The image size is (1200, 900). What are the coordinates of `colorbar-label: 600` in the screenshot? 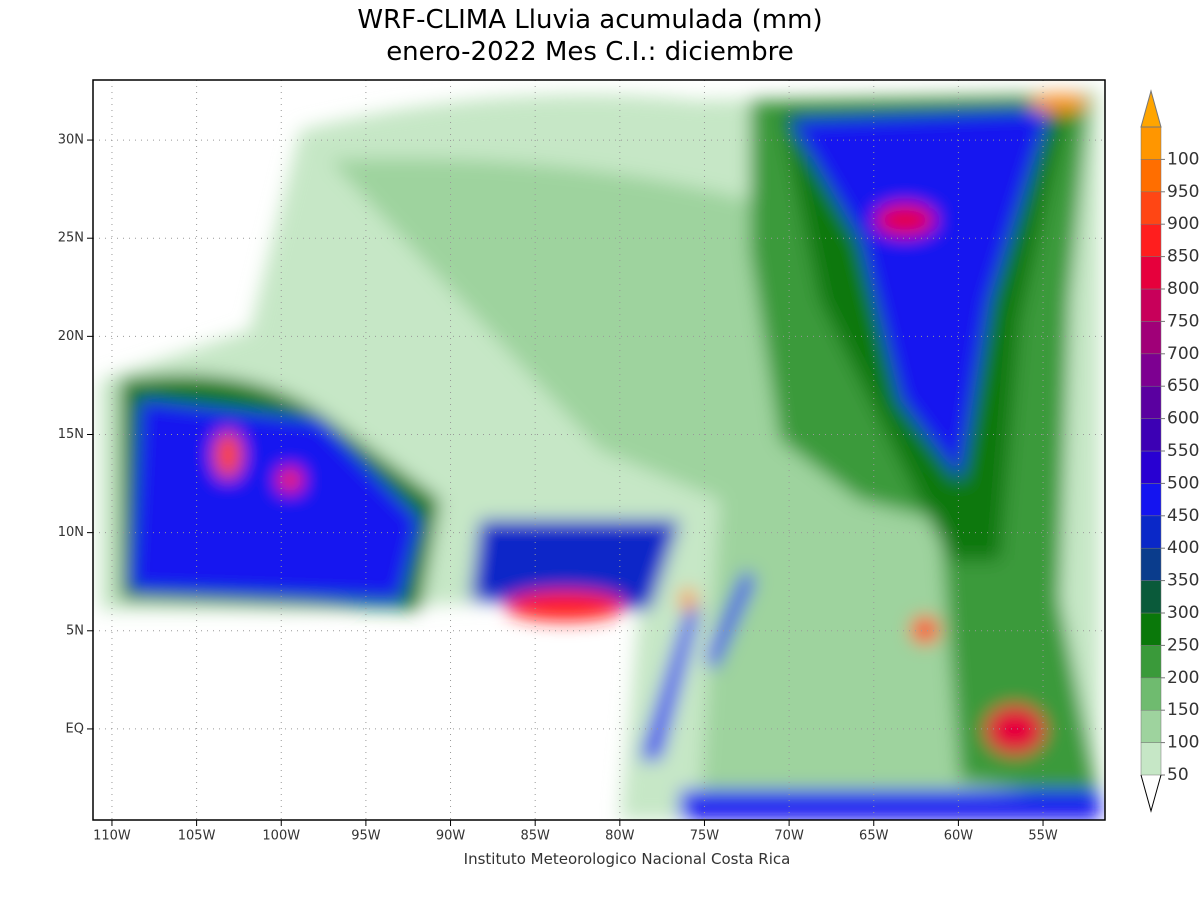 It's located at (1183, 419).